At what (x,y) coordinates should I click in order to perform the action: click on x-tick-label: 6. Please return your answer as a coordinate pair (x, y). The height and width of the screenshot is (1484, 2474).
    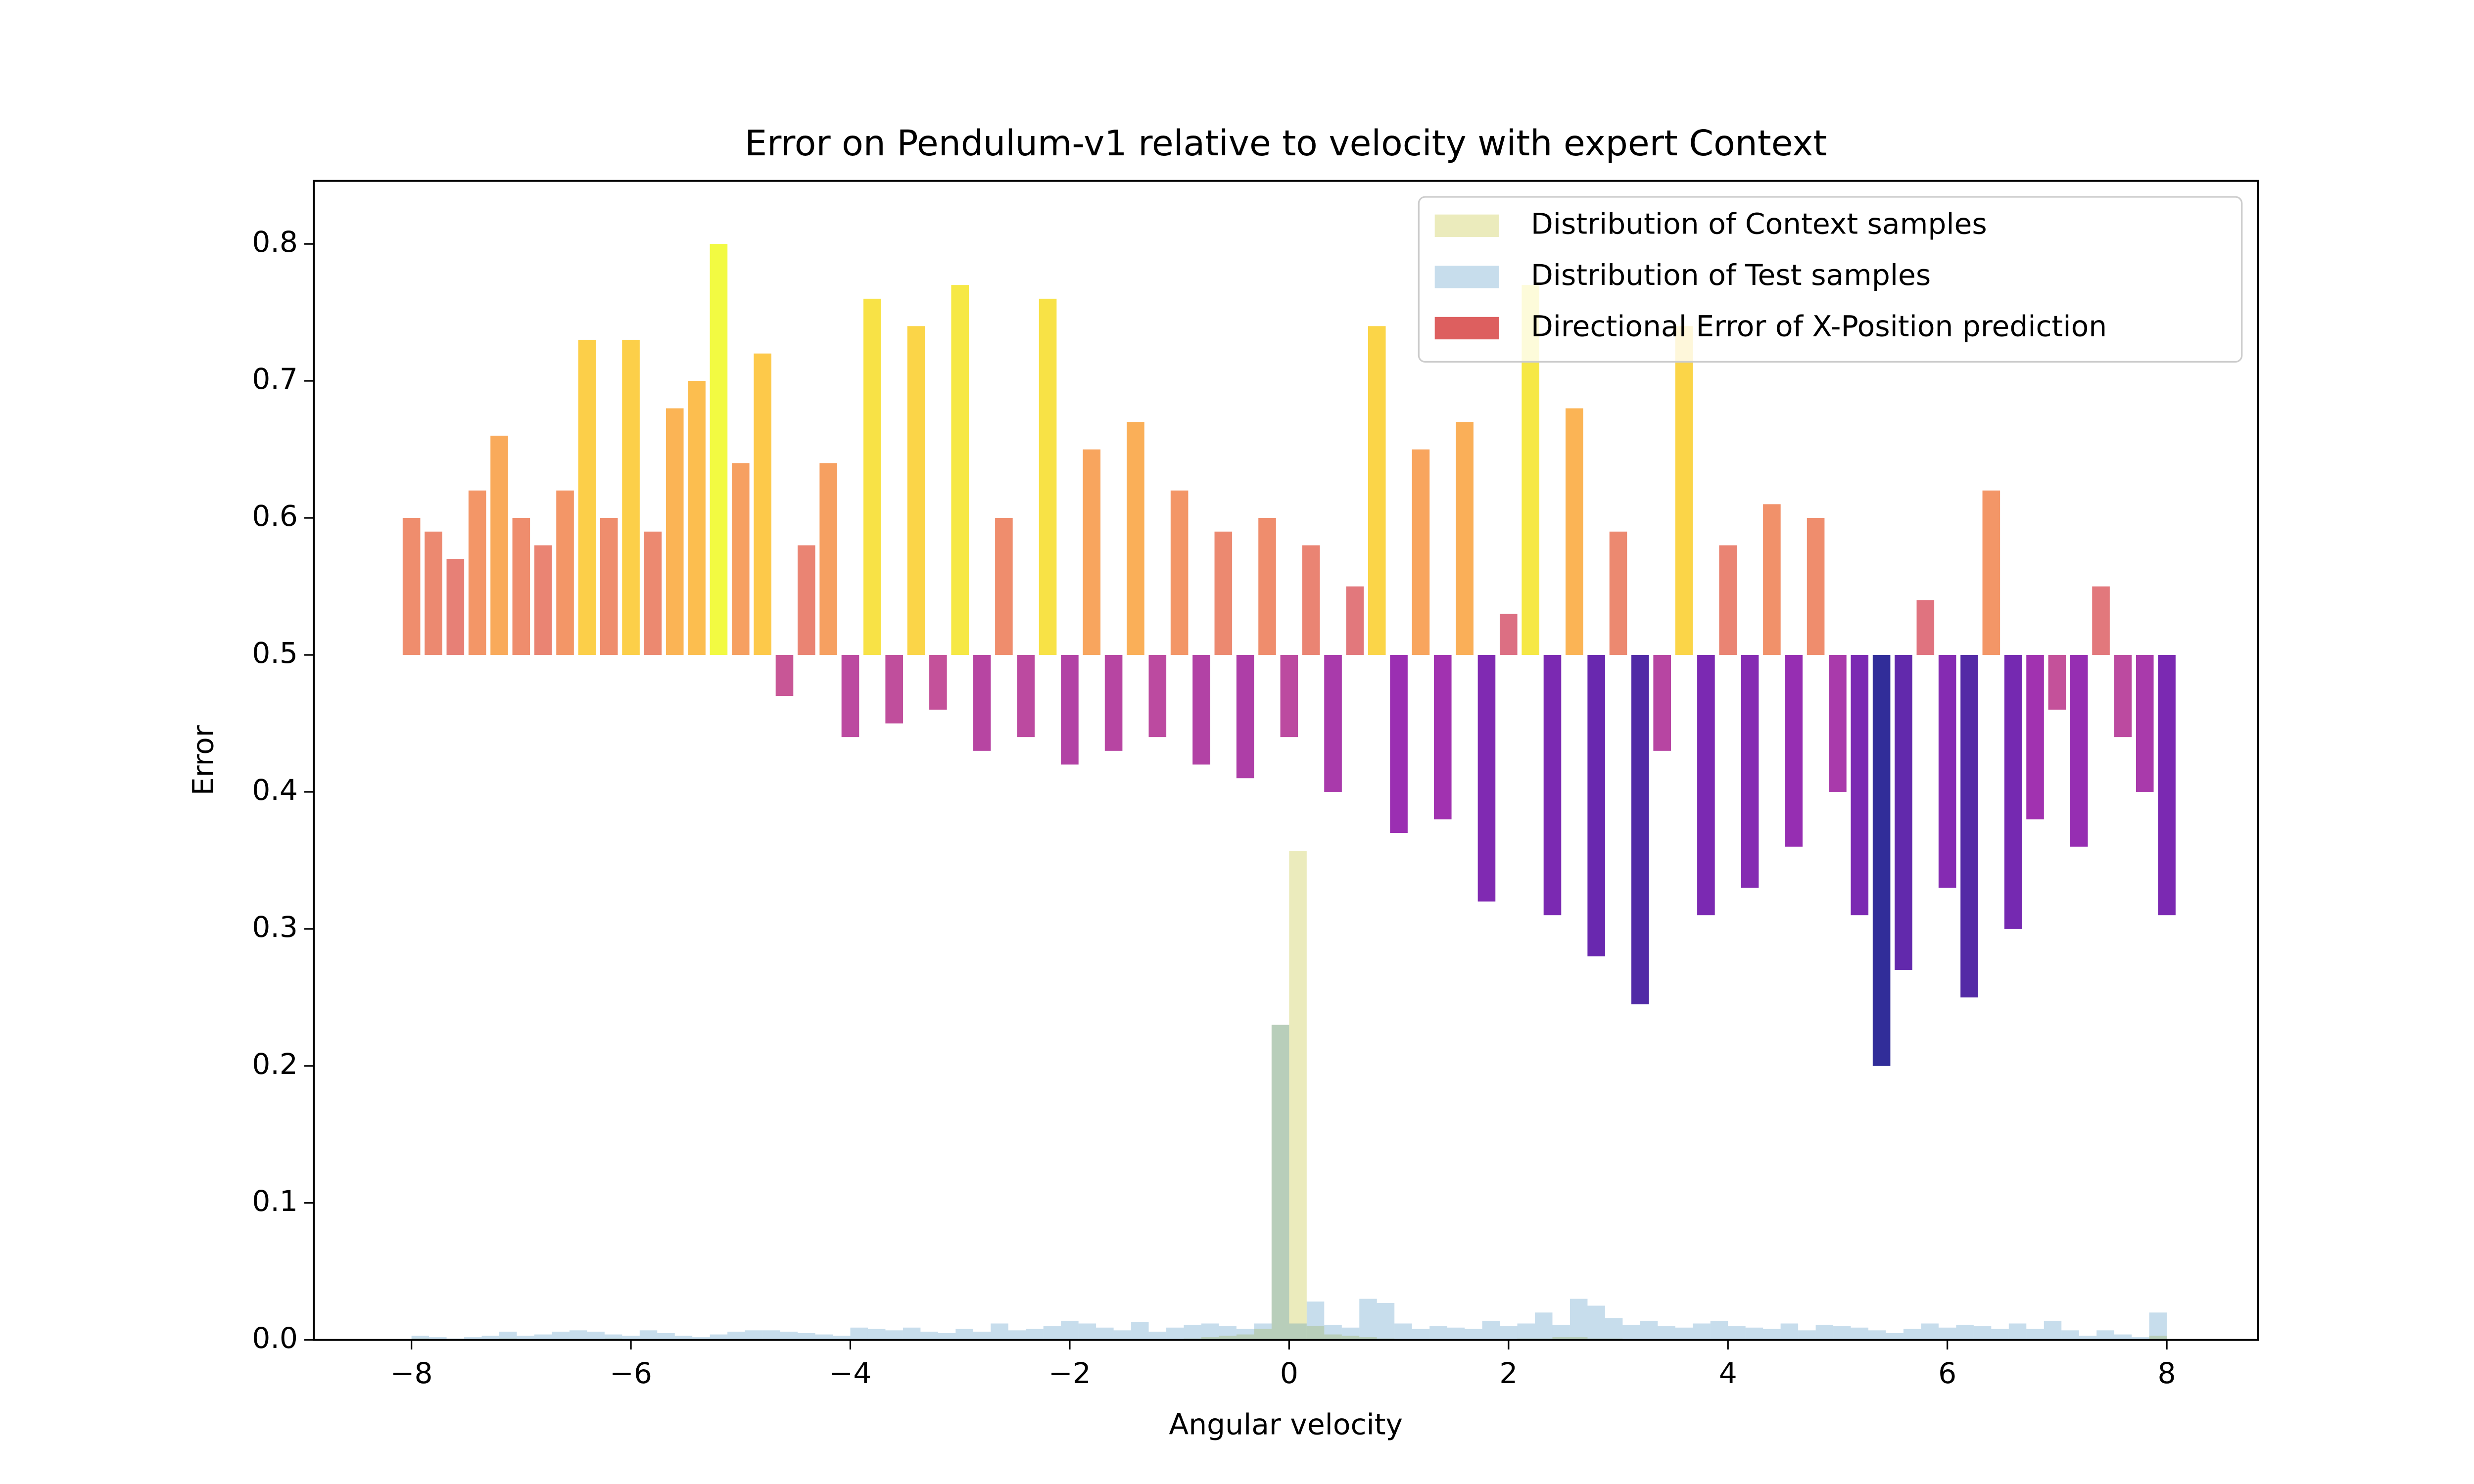
    Looking at the image, I should click on (1947, 1373).